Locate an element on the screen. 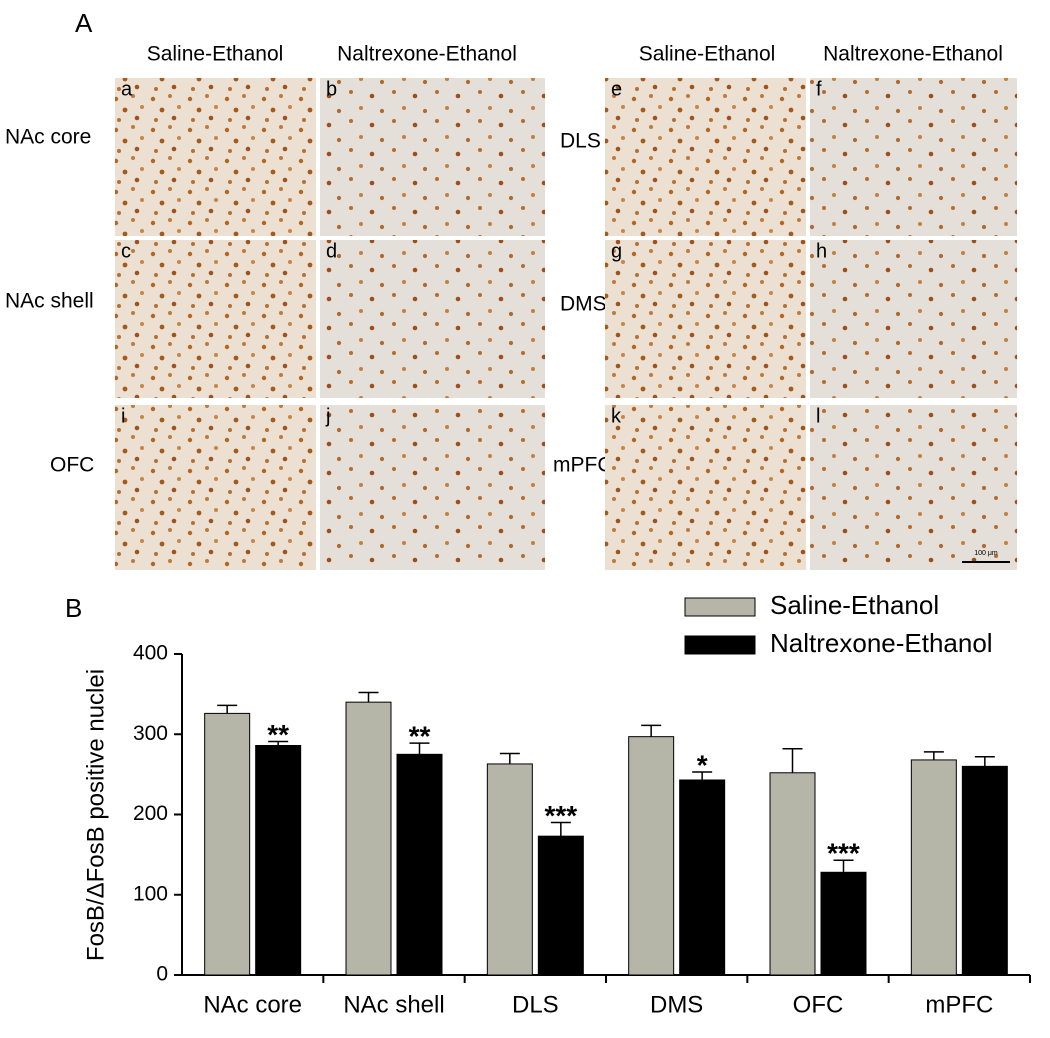 This screenshot has width=1050, height=1038. panel-letter: j is located at coordinates (327, 416).